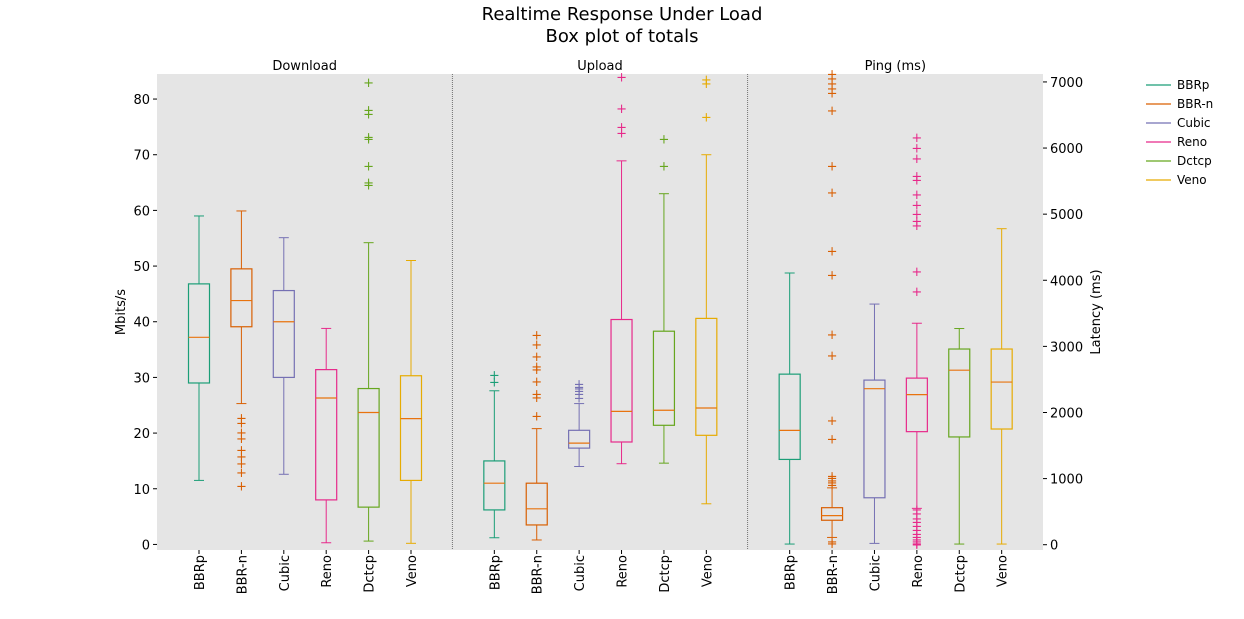 The height and width of the screenshot is (619, 1244). I want to click on x-axis-tick-label: Reno, so click(918, 571).